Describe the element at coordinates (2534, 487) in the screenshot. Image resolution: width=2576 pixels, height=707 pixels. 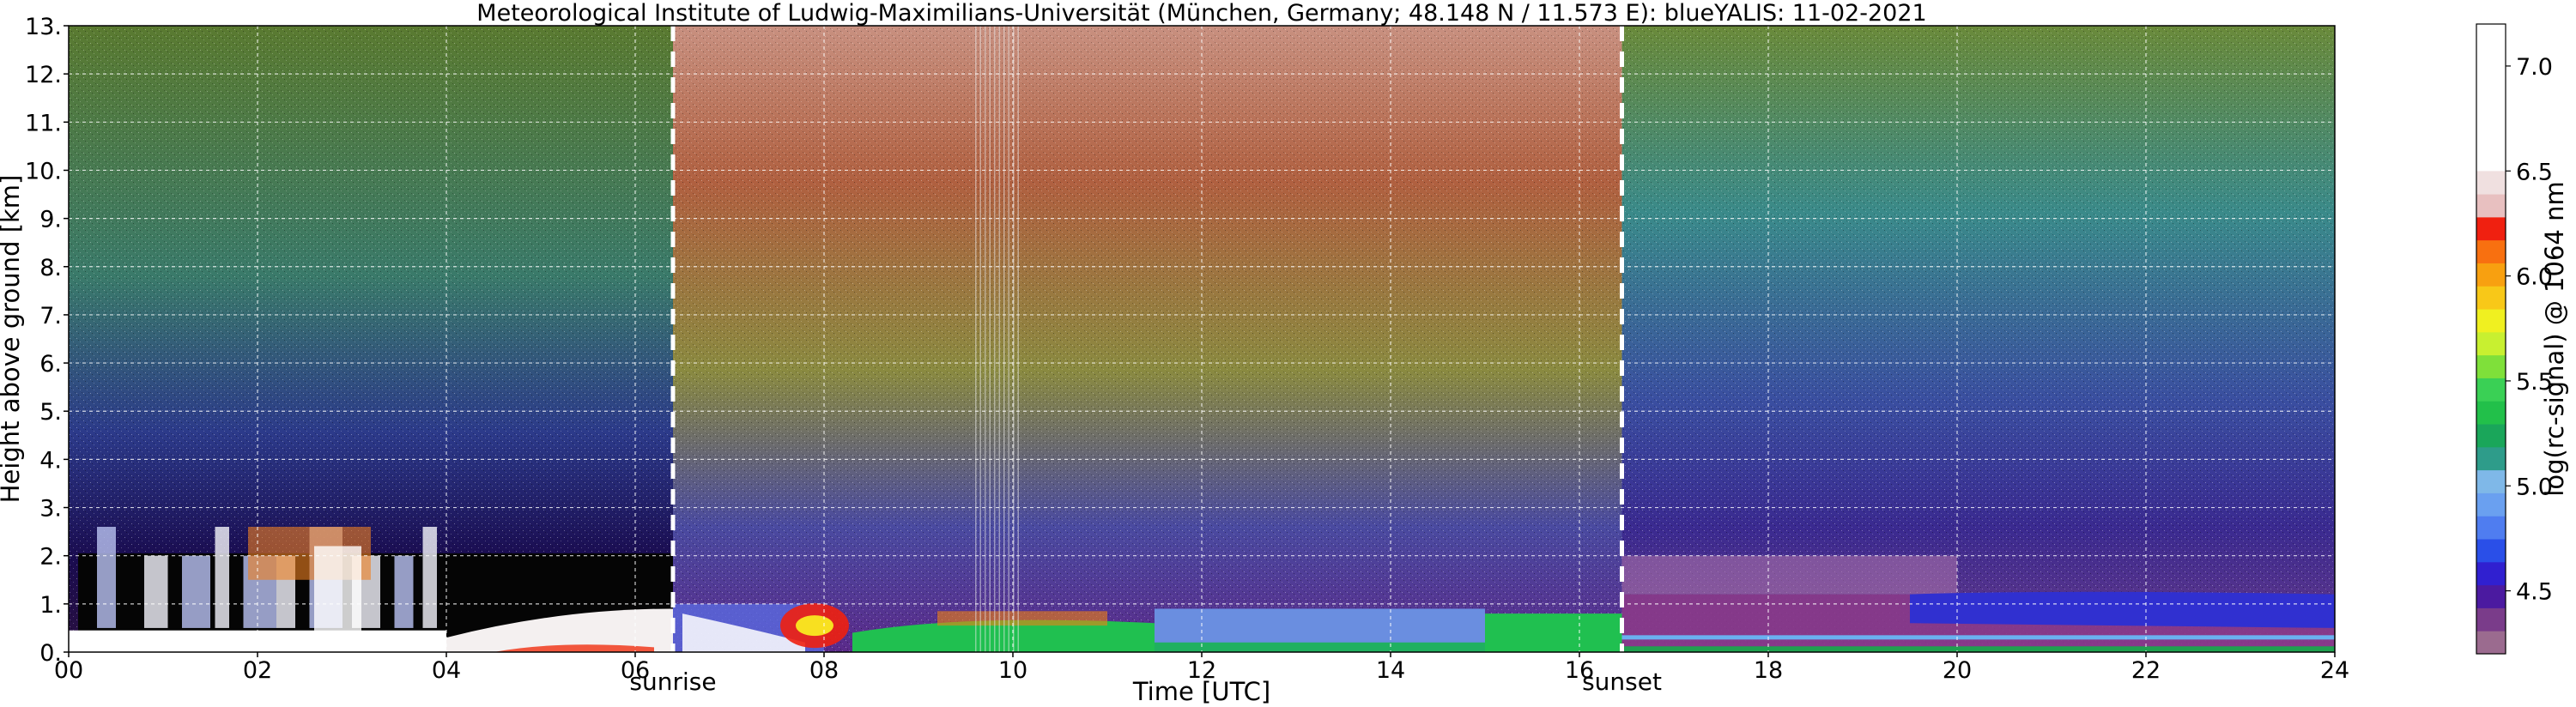
I see `colorbar-tick-label: 5.0` at that location.